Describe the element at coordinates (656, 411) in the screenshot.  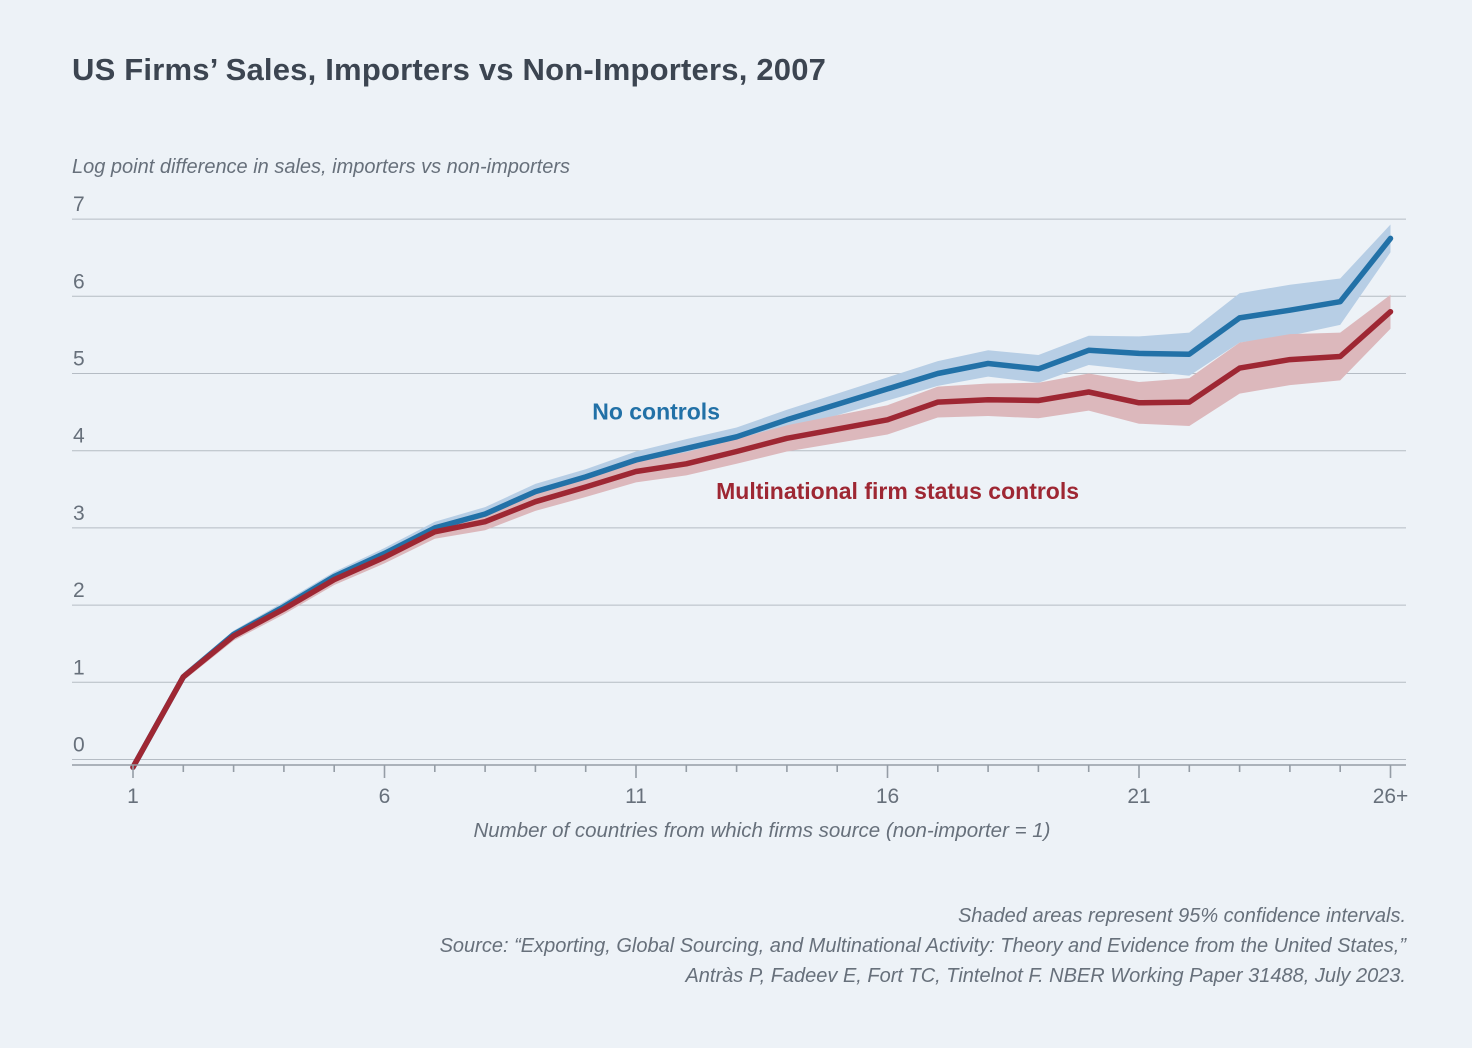
I see `series-label: No controls` at that location.